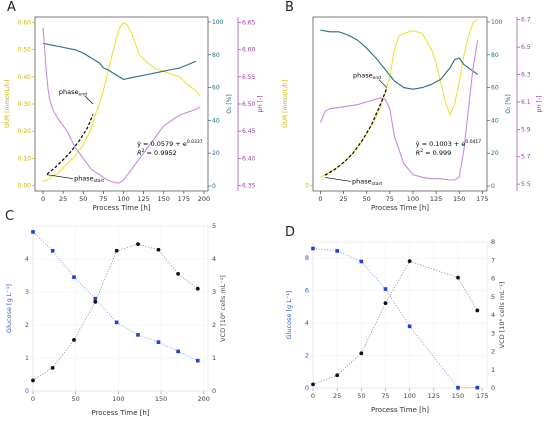 This screenshot has width=550, height=429. What do you see at coordinates (437, 153) in the screenshot?
I see `r-squared-value: = 0.999` at bounding box center [437, 153].